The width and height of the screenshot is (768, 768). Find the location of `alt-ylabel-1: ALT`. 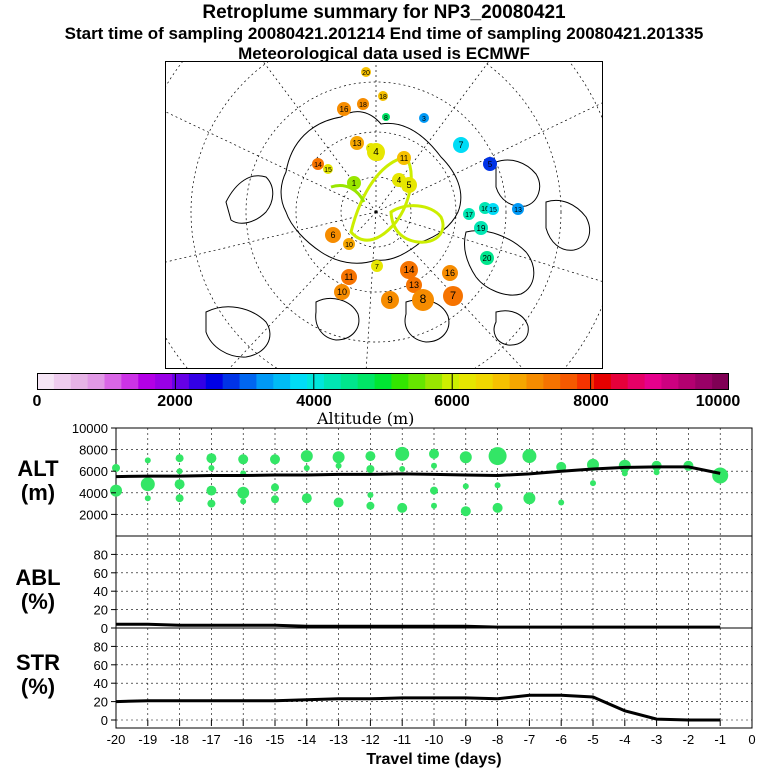

alt-ylabel-1: ALT is located at coordinates (38, 468).